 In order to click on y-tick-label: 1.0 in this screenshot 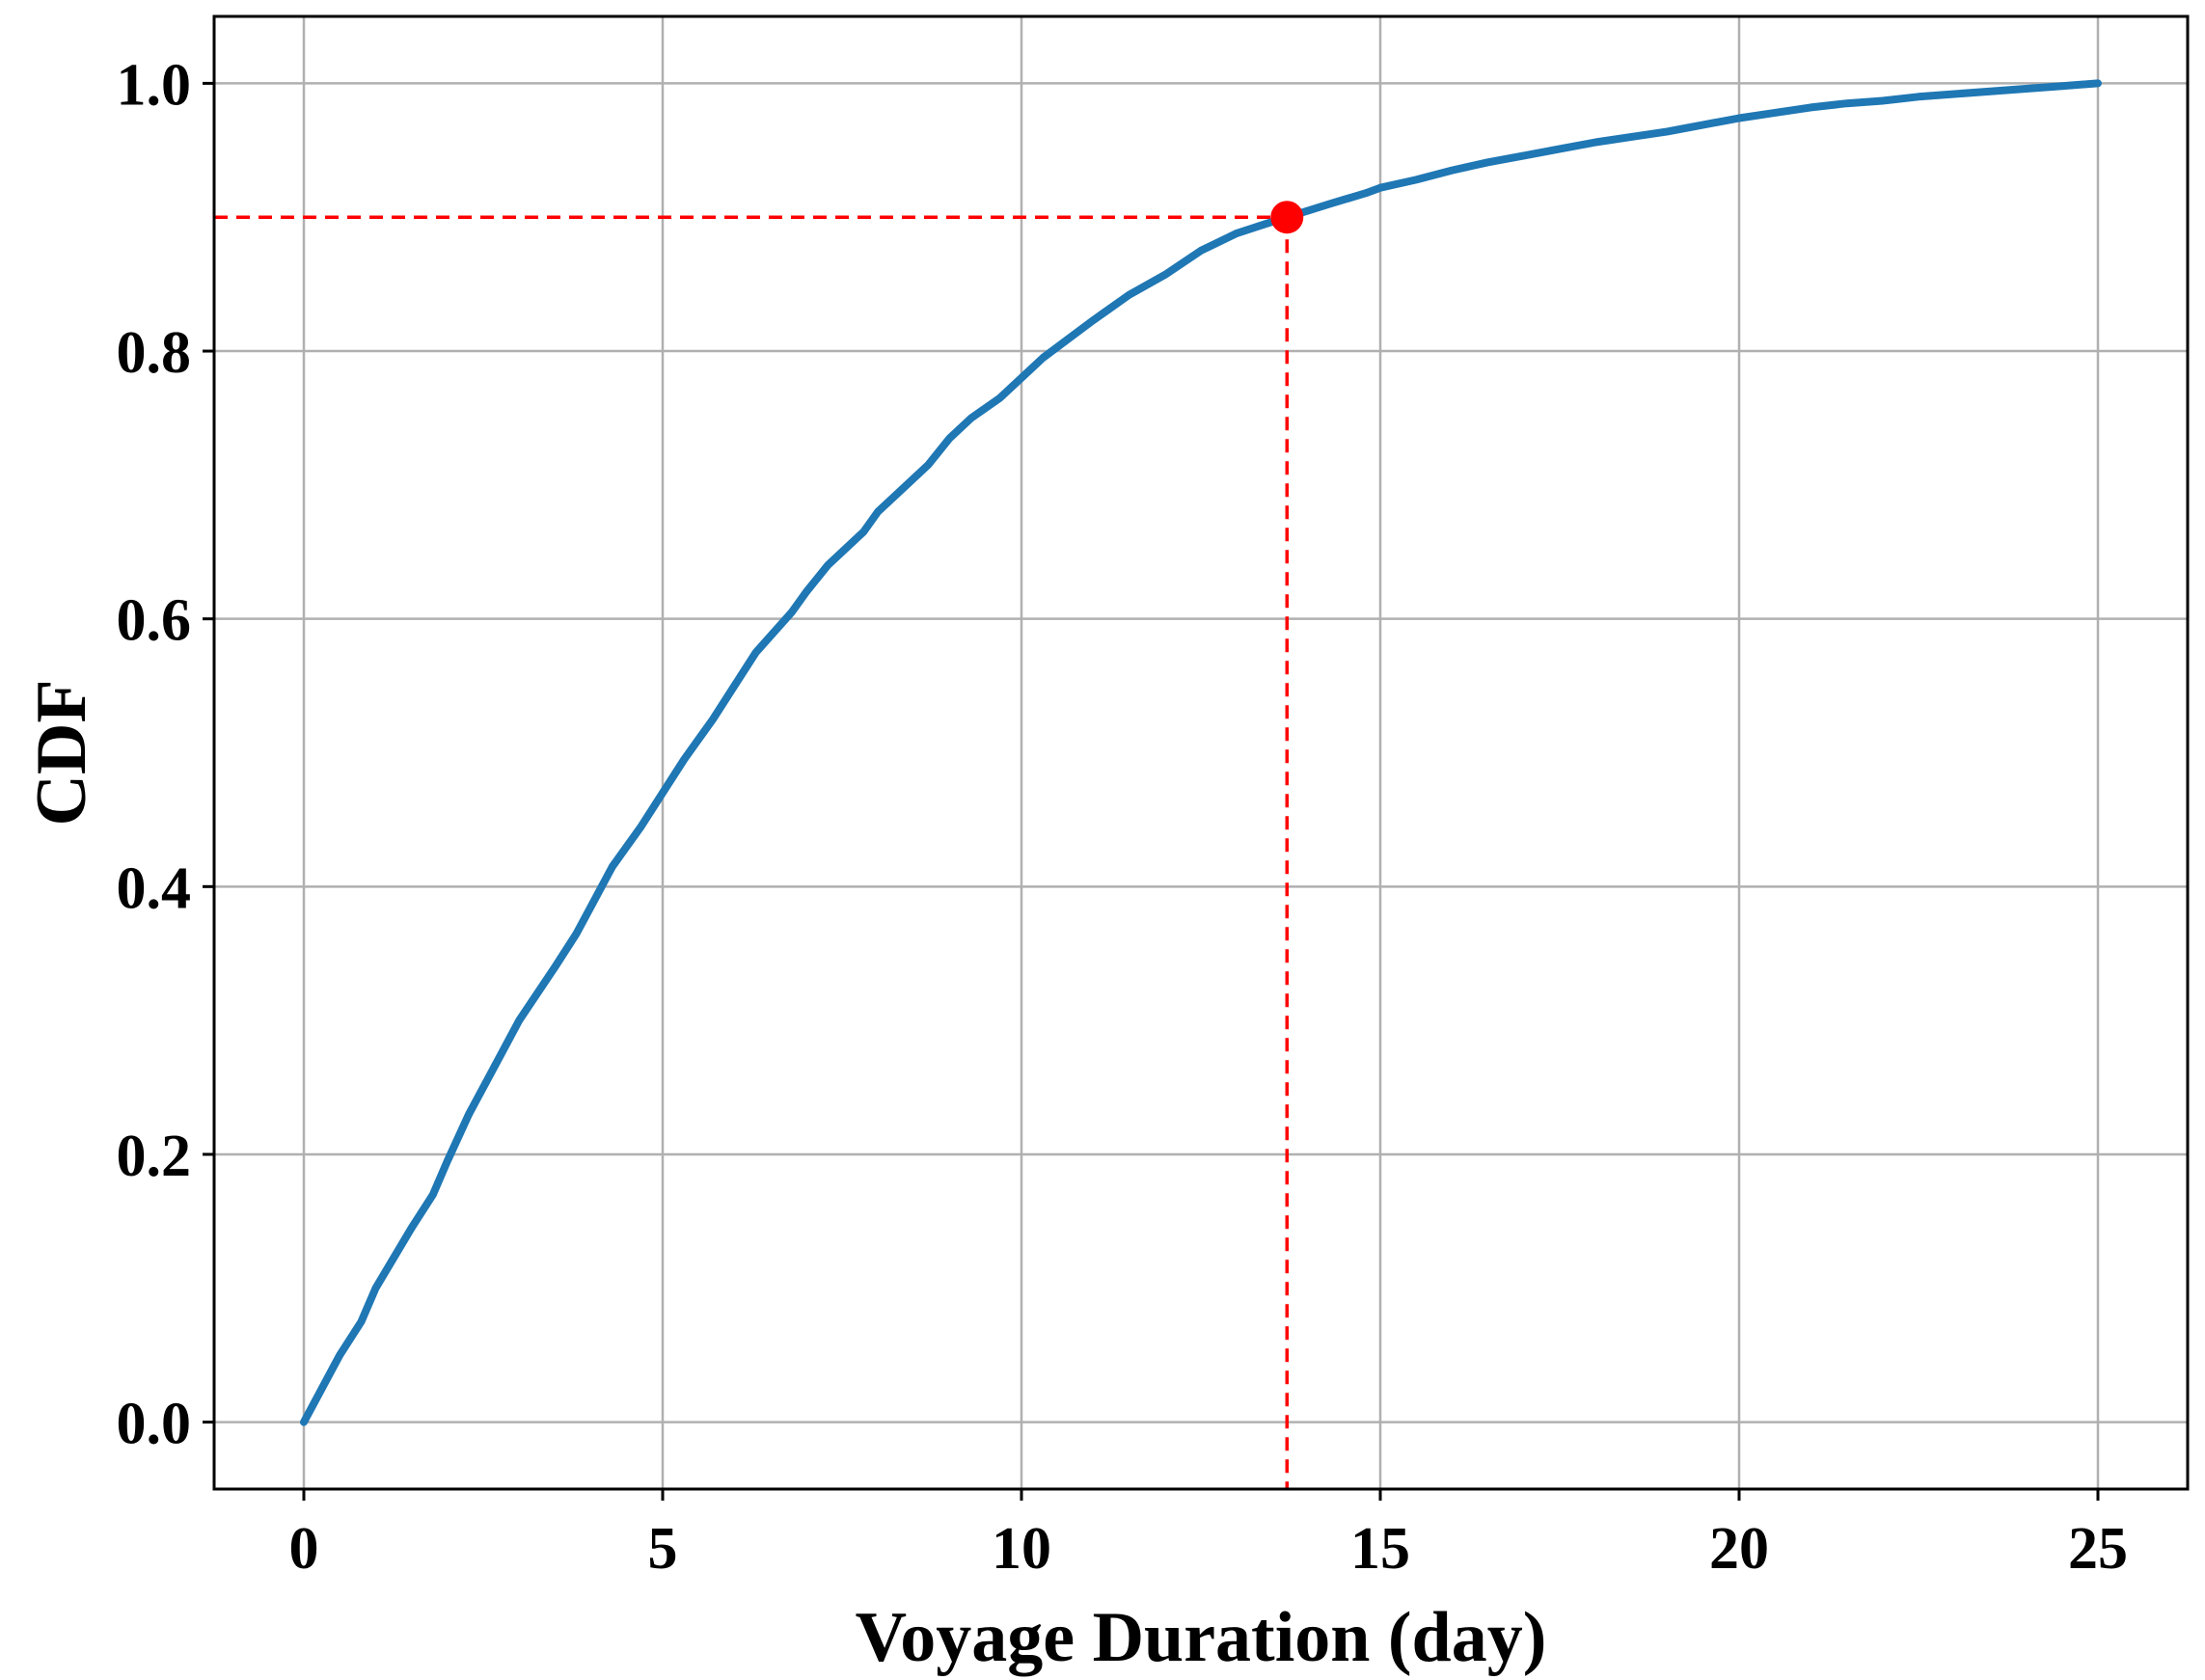, I will do `click(154, 85)`.